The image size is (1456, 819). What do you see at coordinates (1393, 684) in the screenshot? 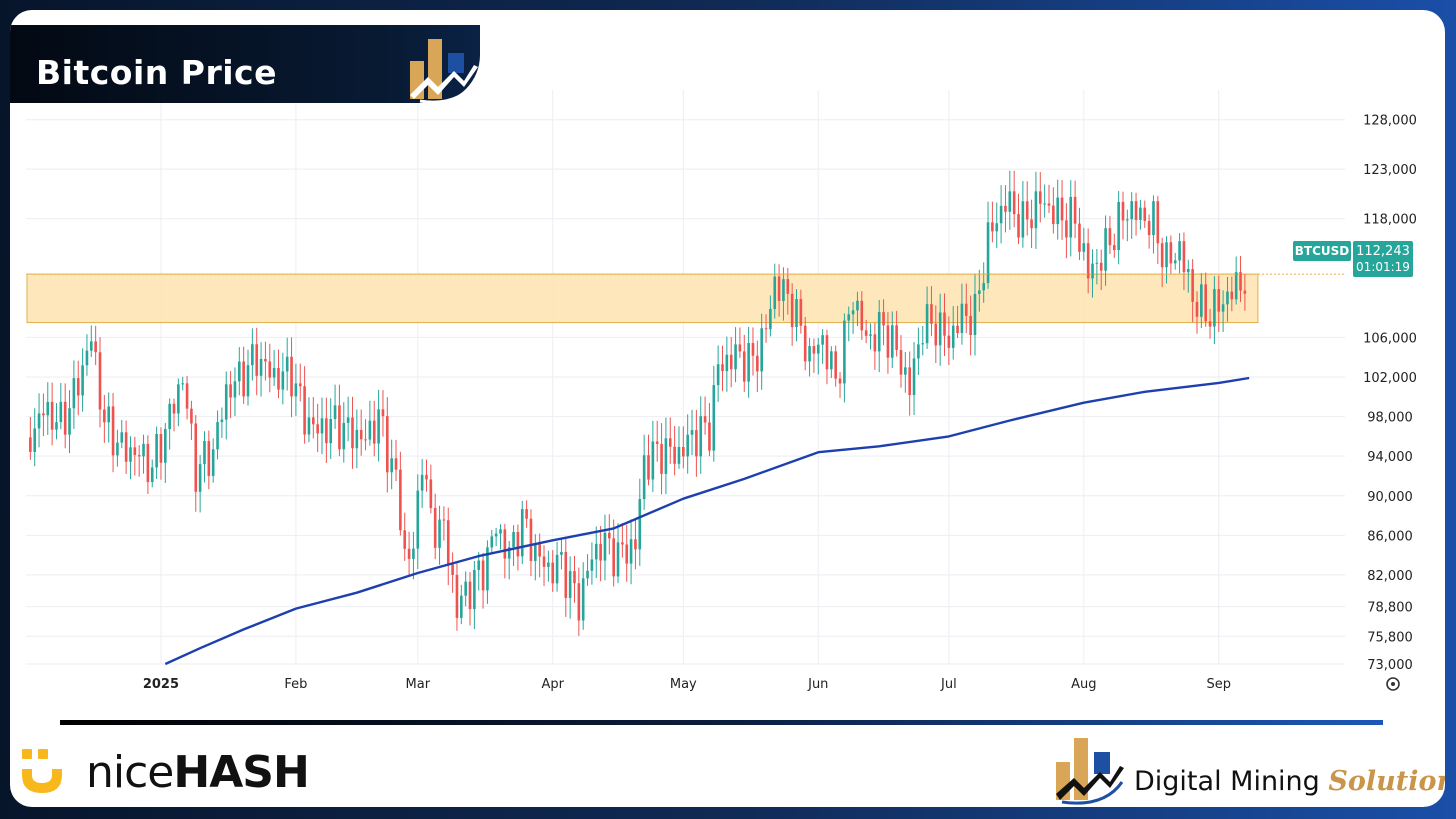
I see `settings-gear-icon` at bounding box center [1393, 684].